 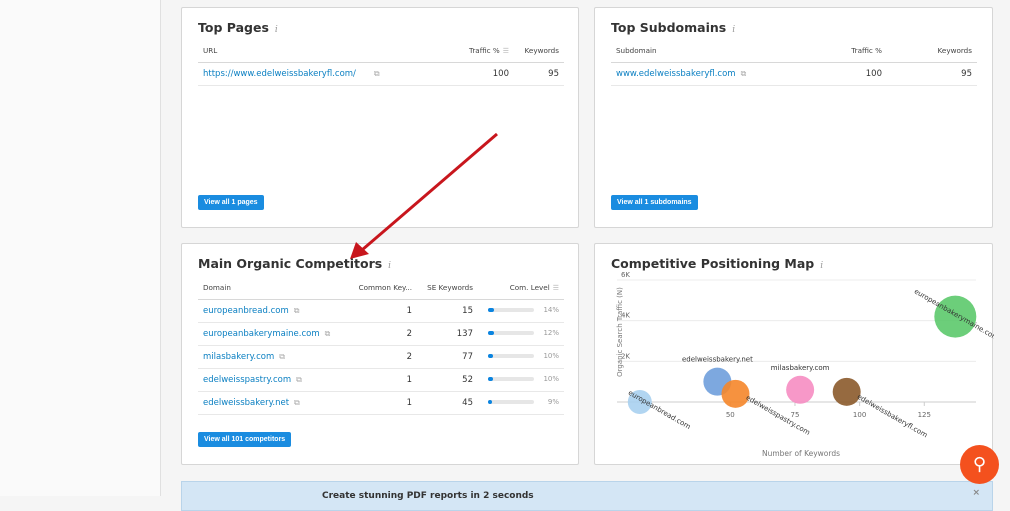 I want to click on com-level-value: 12%, so click(x=551, y=332).